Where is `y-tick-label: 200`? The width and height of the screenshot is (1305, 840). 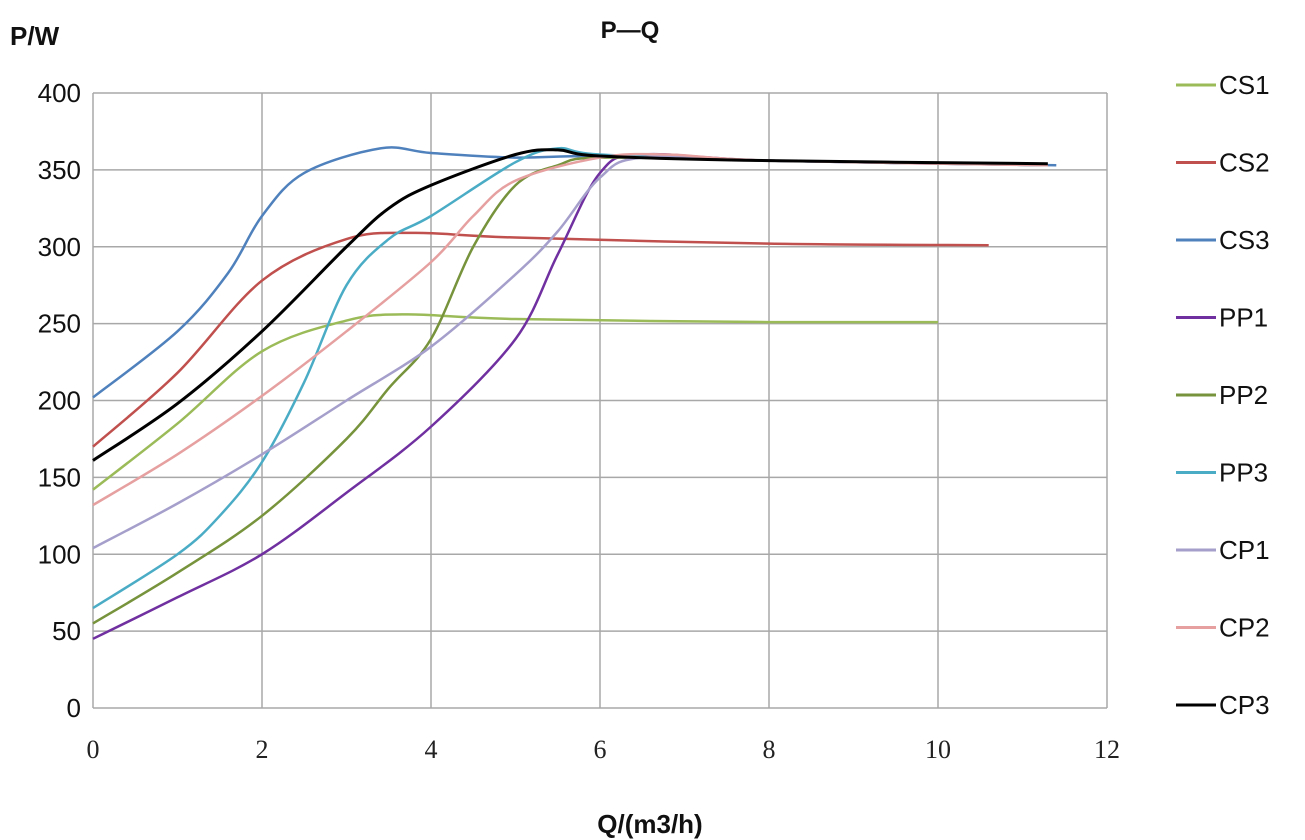 y-tick-label: 200 is located at coordinates (59, 401).